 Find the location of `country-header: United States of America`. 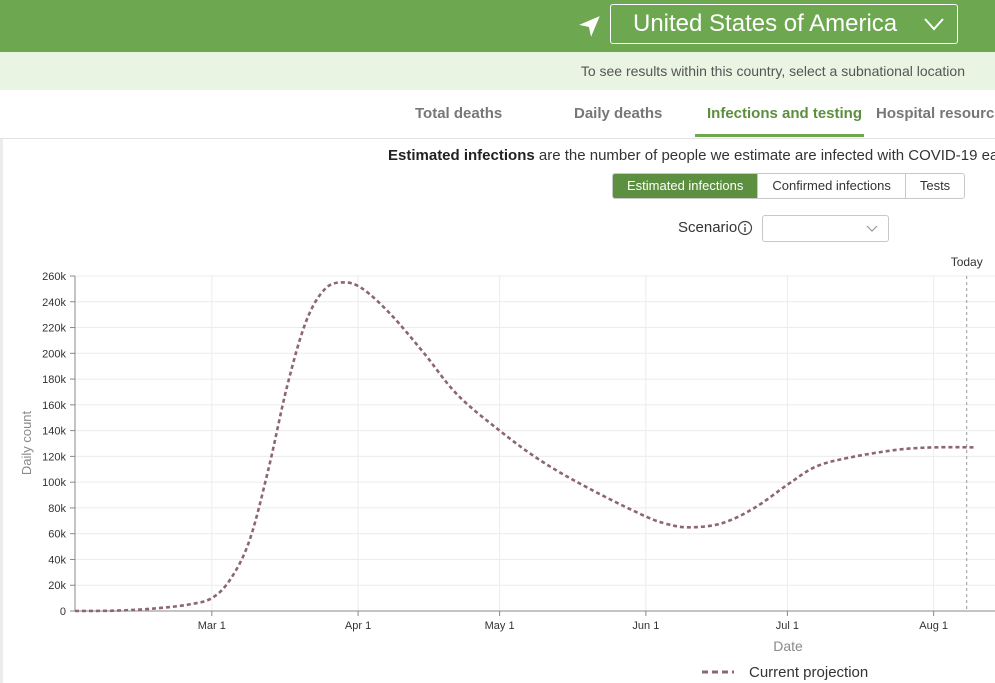

country-header: United States of America is located at coordinates (497, 26).